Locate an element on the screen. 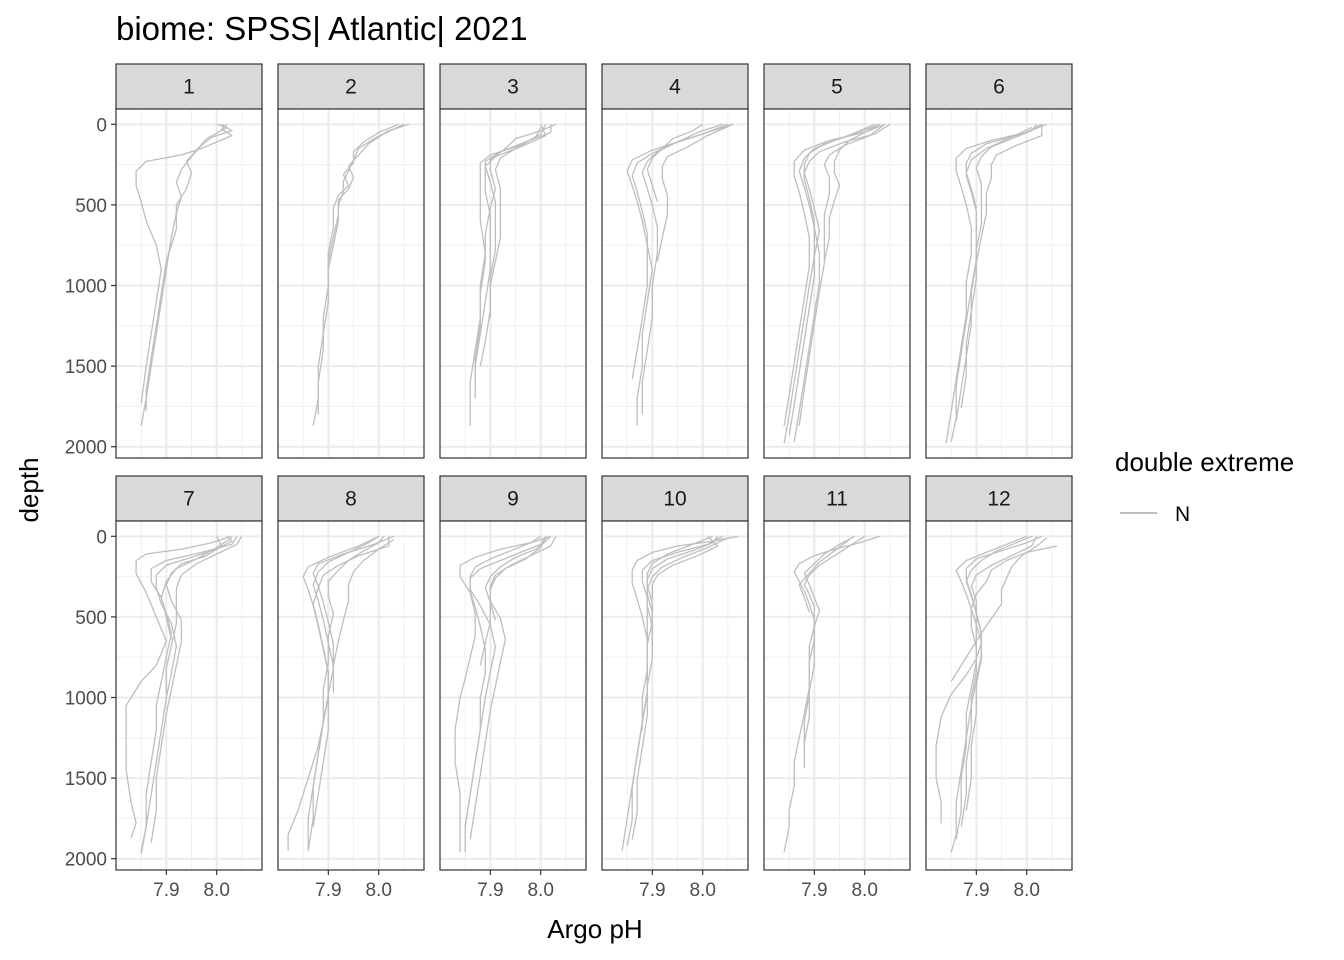 Image resolution: width=1344 pixels, height=960 pixels. facet-panel-7: 7 0 500 1000 1500 2000 7.9 8.0 is located at coordinates (164, 688).